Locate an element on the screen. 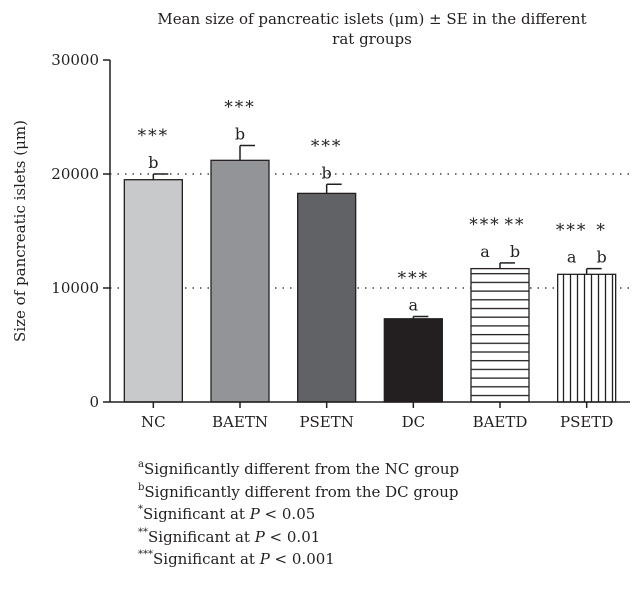 This screenshot has height=597, width=635. bar-baetd is located at coordinates (500, 335).